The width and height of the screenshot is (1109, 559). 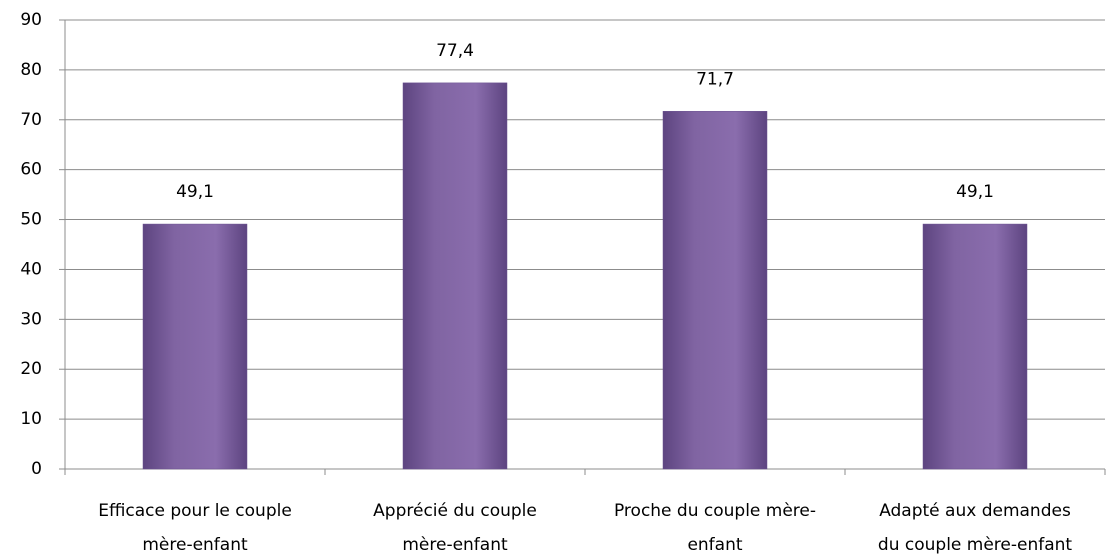 What do you see at coordinates (31, 319) in the screenshot?
I see `y-tick-label: 30` at bounding box center [31, 319].